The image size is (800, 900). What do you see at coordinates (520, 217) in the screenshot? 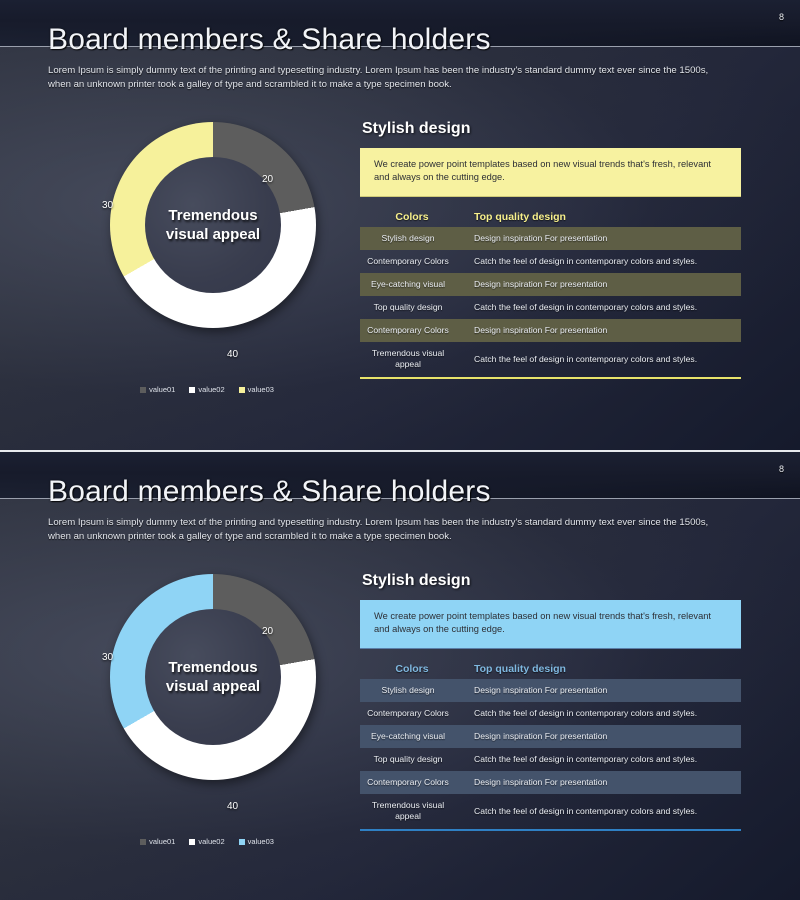
I see `column-header-design: Top quality design` at bounding box center [520, 217].